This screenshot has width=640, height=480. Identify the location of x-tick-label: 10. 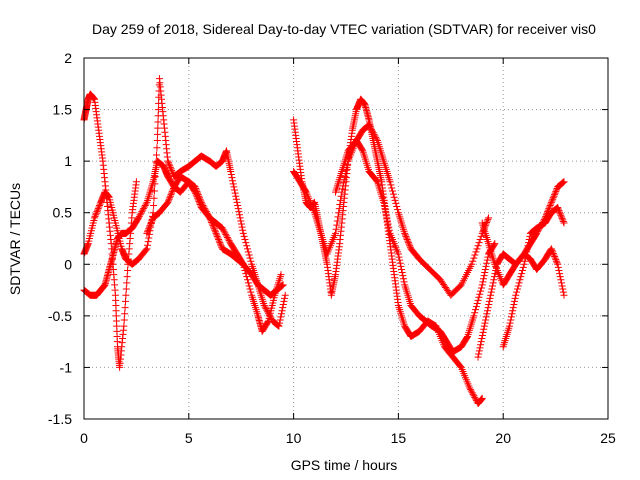
(294, 438).